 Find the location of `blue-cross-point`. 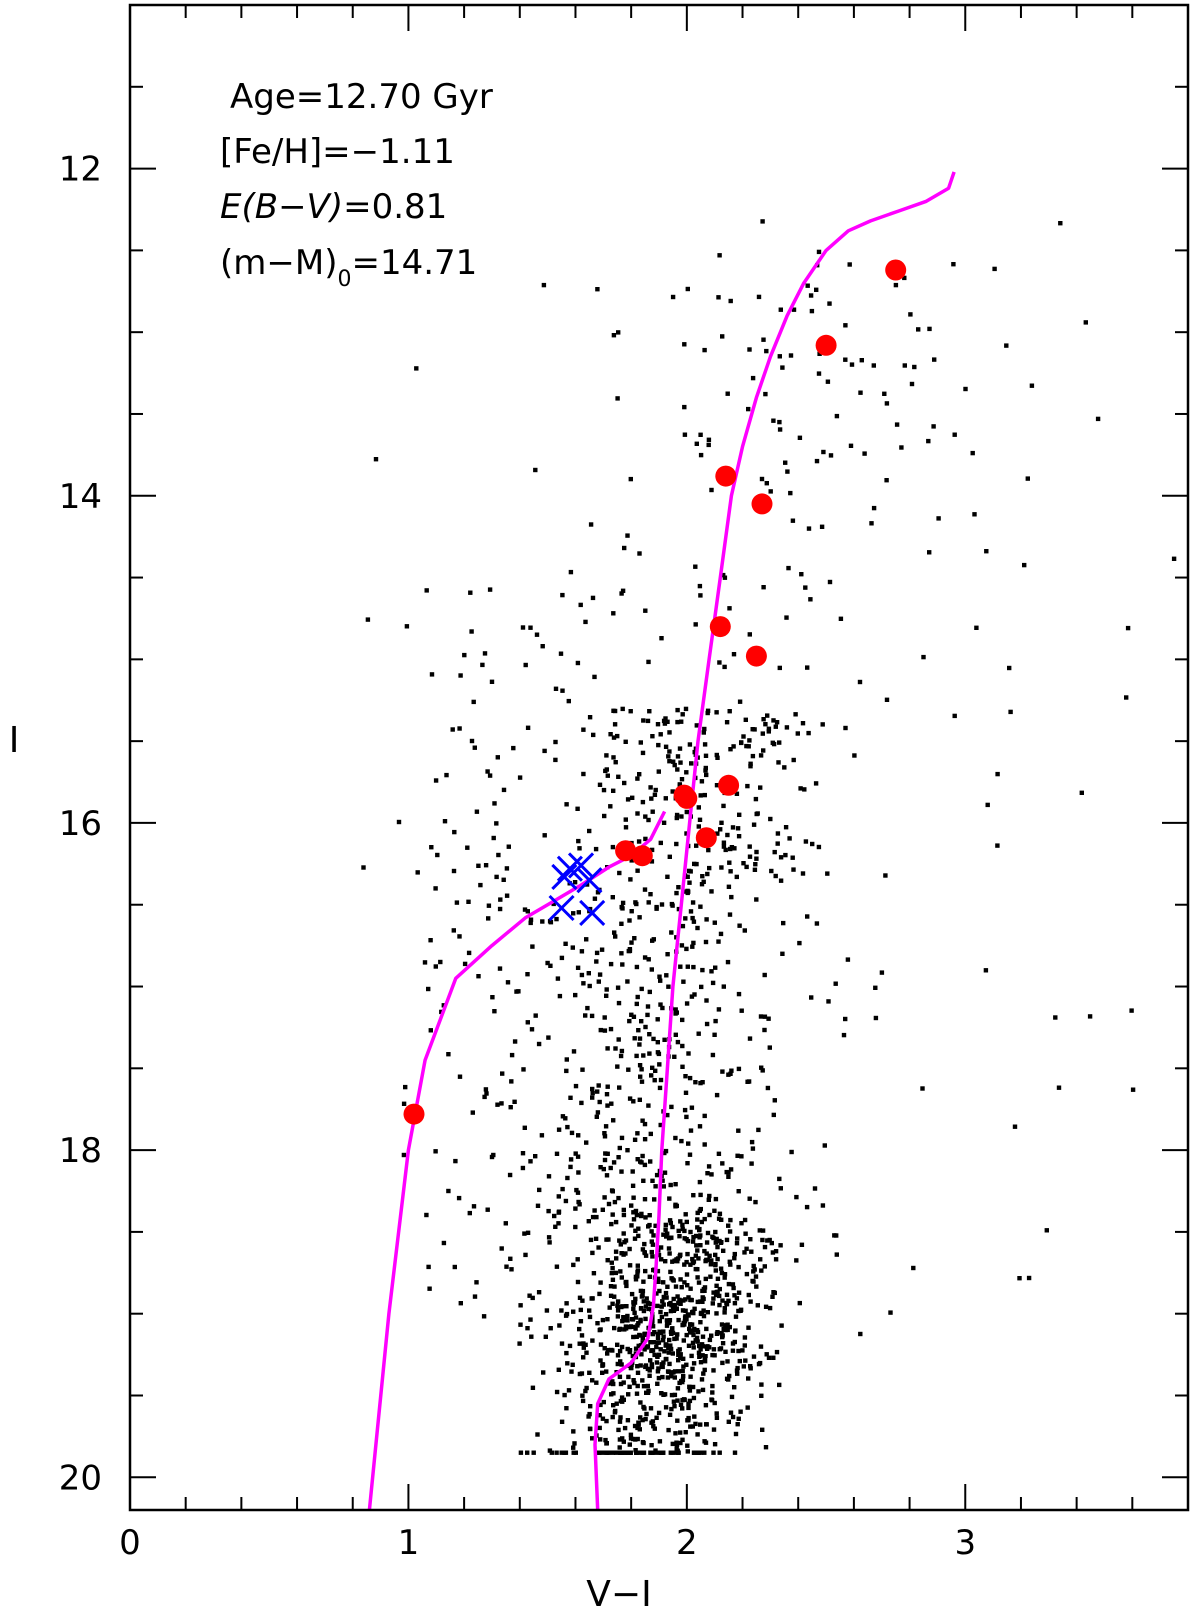

blue-cross-point is located at coordinates (564, 876).